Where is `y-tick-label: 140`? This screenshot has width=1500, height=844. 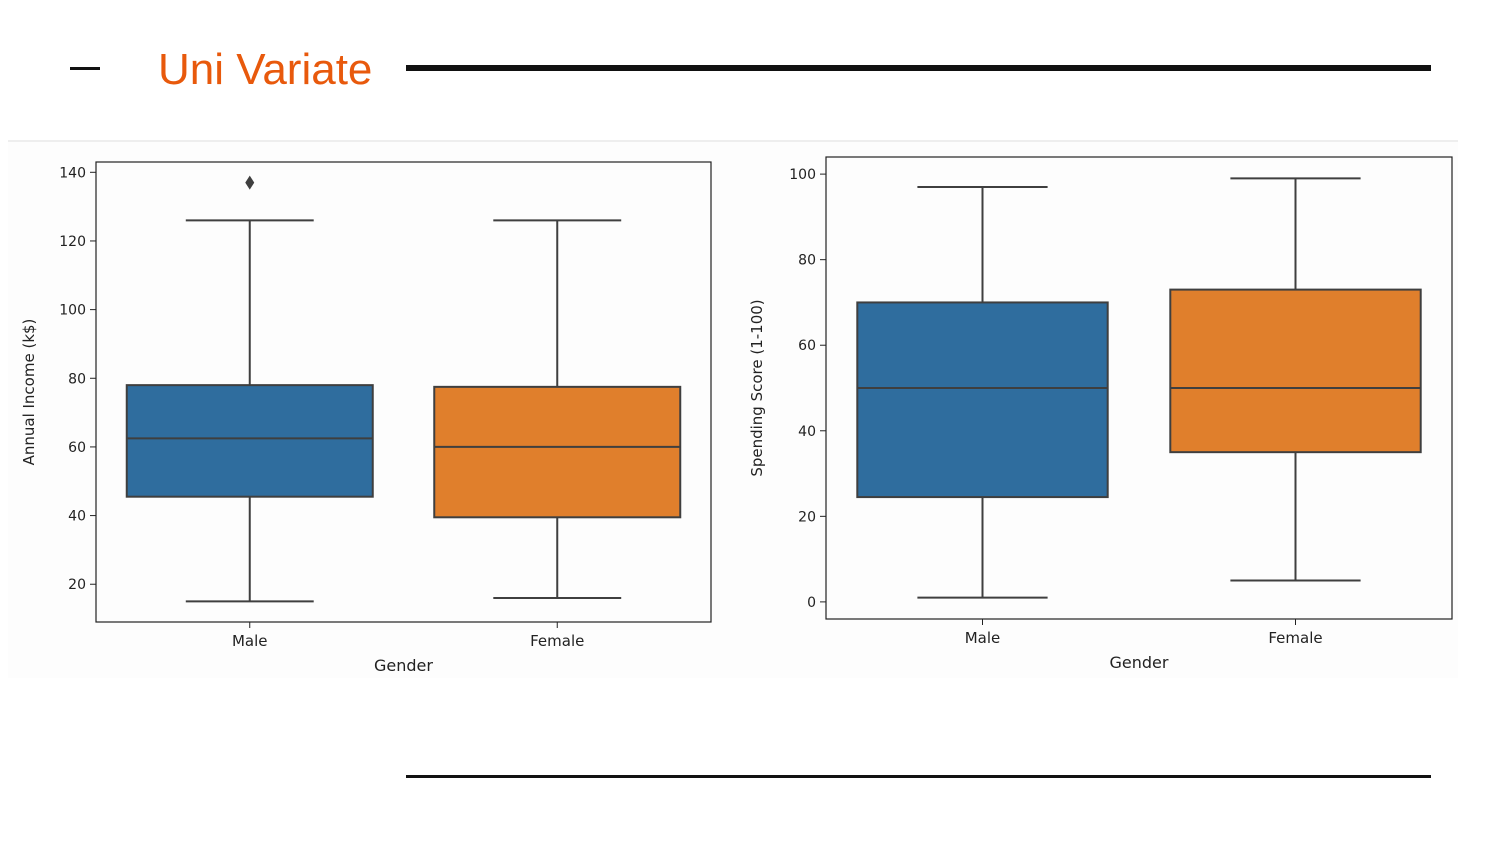
y-tick-label: 140 is located at coordinates (72, 173).